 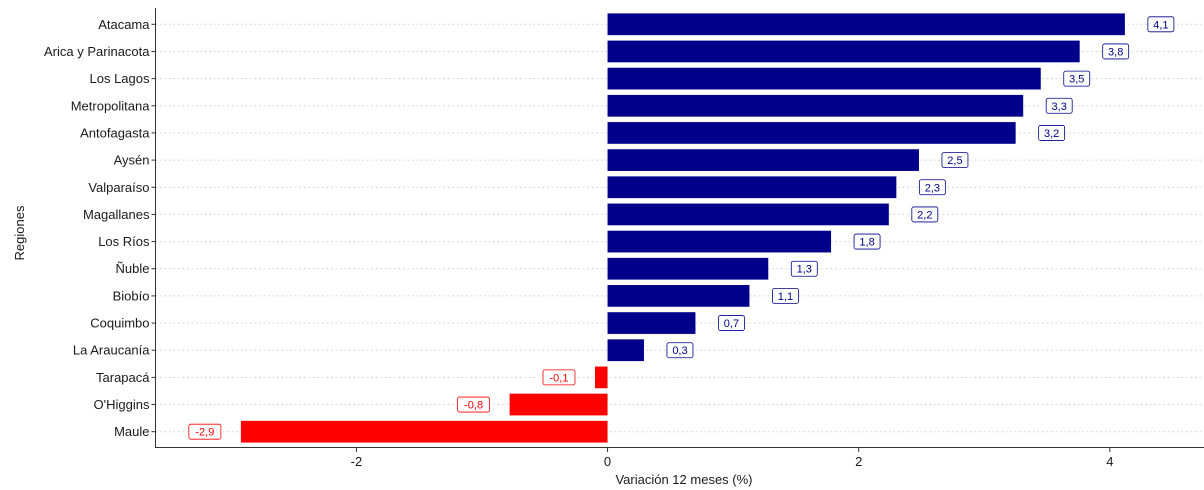 What do you see at coordinates (858, 461) in the screenshot?
I see `x-tick-label: 2` at bounding box center [858, 461].